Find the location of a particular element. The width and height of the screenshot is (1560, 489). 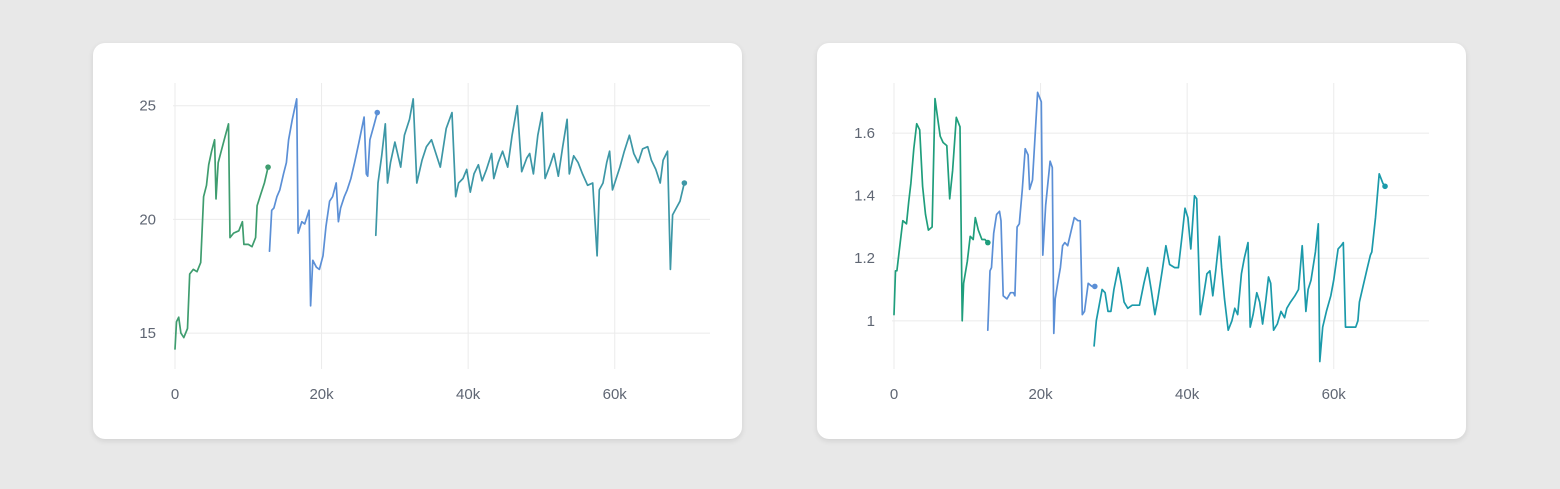

y-tick-label: 1 is located at coordinates (871, 321).